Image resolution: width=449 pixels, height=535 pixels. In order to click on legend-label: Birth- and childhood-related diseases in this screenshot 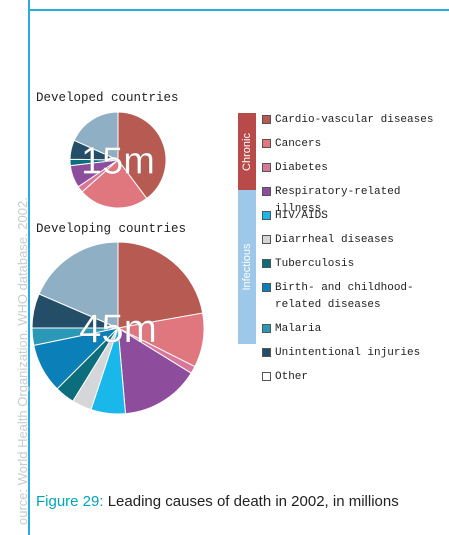, I will do `click(344, 296)`.